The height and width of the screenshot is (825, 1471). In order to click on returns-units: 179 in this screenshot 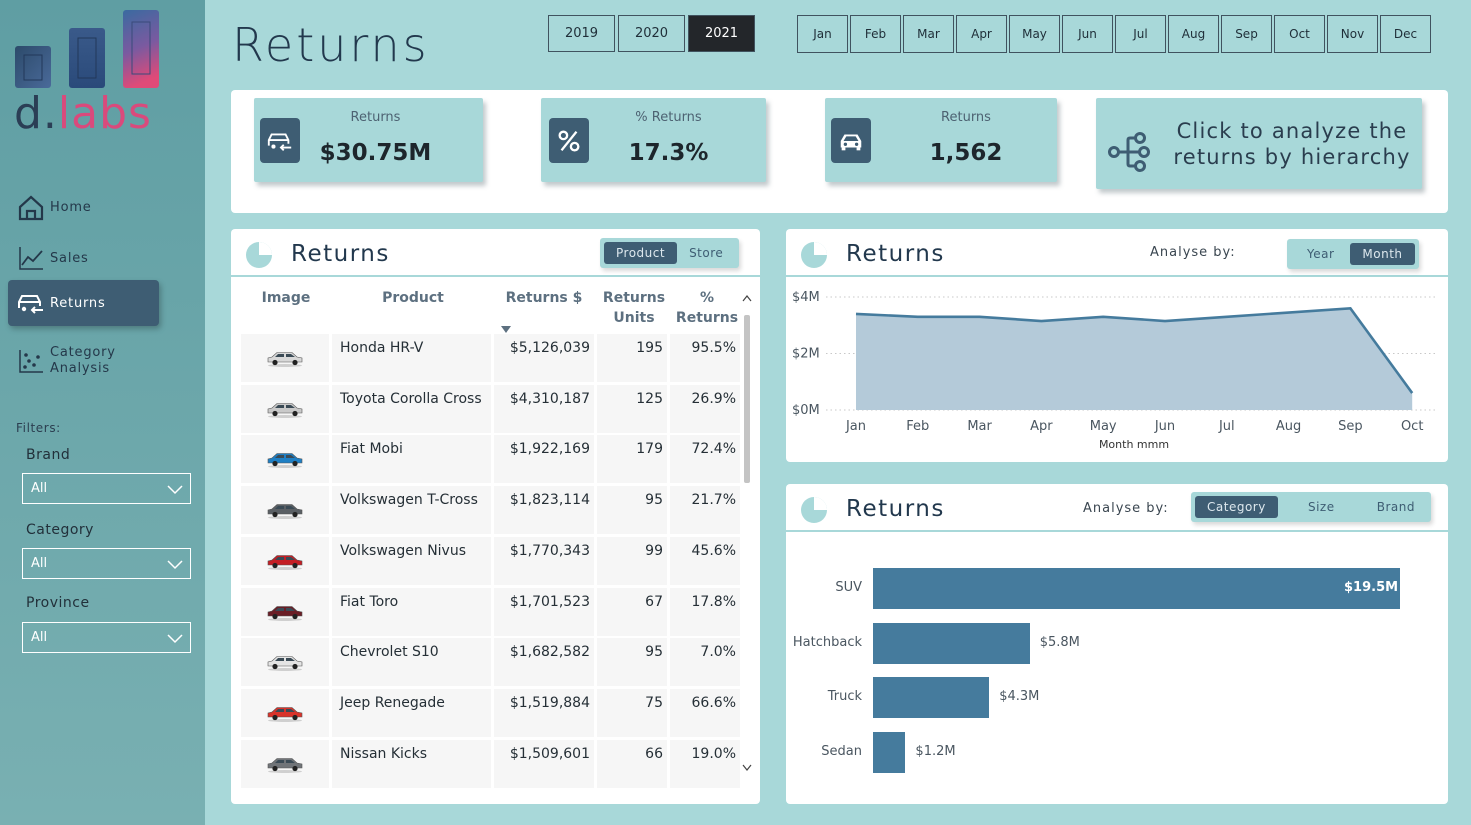, I will do `click(632, 459)`.